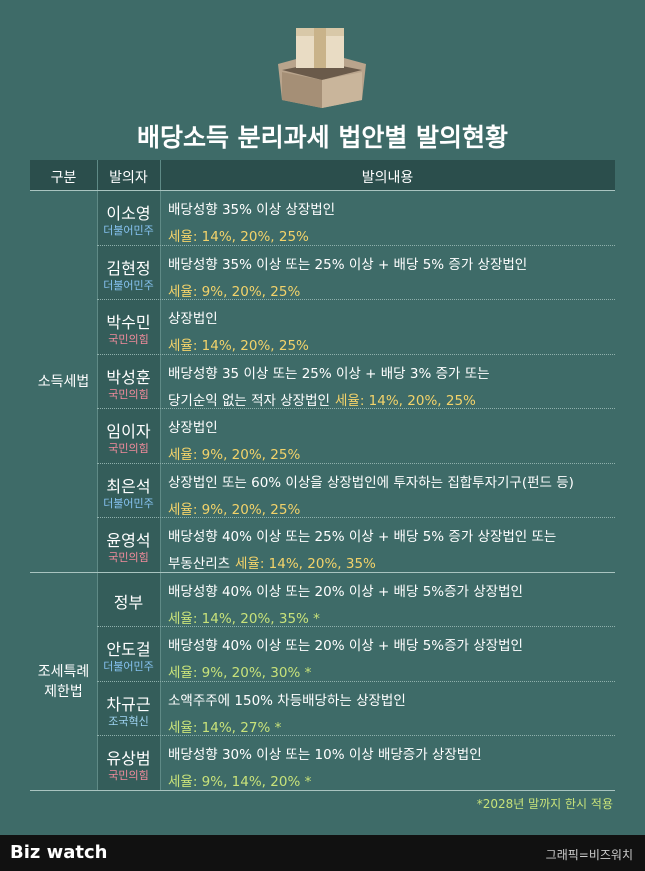  Describe the element at coordinates (322, 853) in the screenshot. I see `bottom-bar` at that location.